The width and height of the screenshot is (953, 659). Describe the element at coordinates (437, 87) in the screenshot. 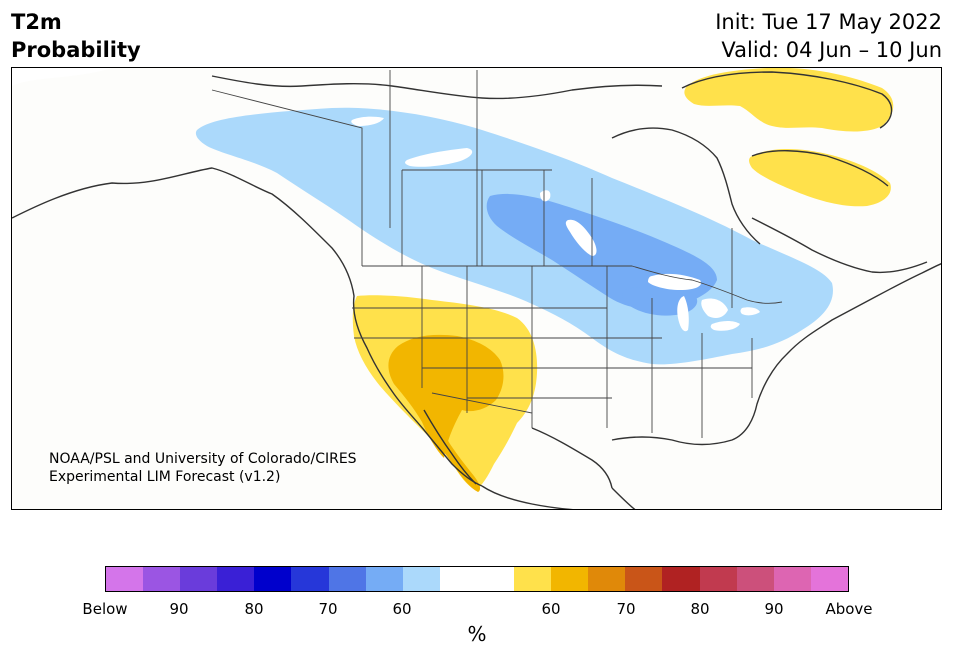

I see `arctic-coast` at that location.